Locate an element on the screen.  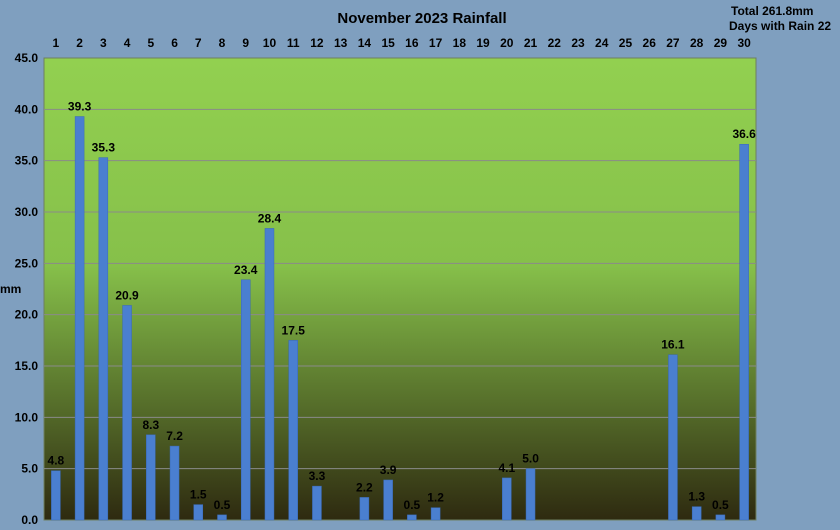
x-tick-label: 8 is located at coordinates (222, 43).